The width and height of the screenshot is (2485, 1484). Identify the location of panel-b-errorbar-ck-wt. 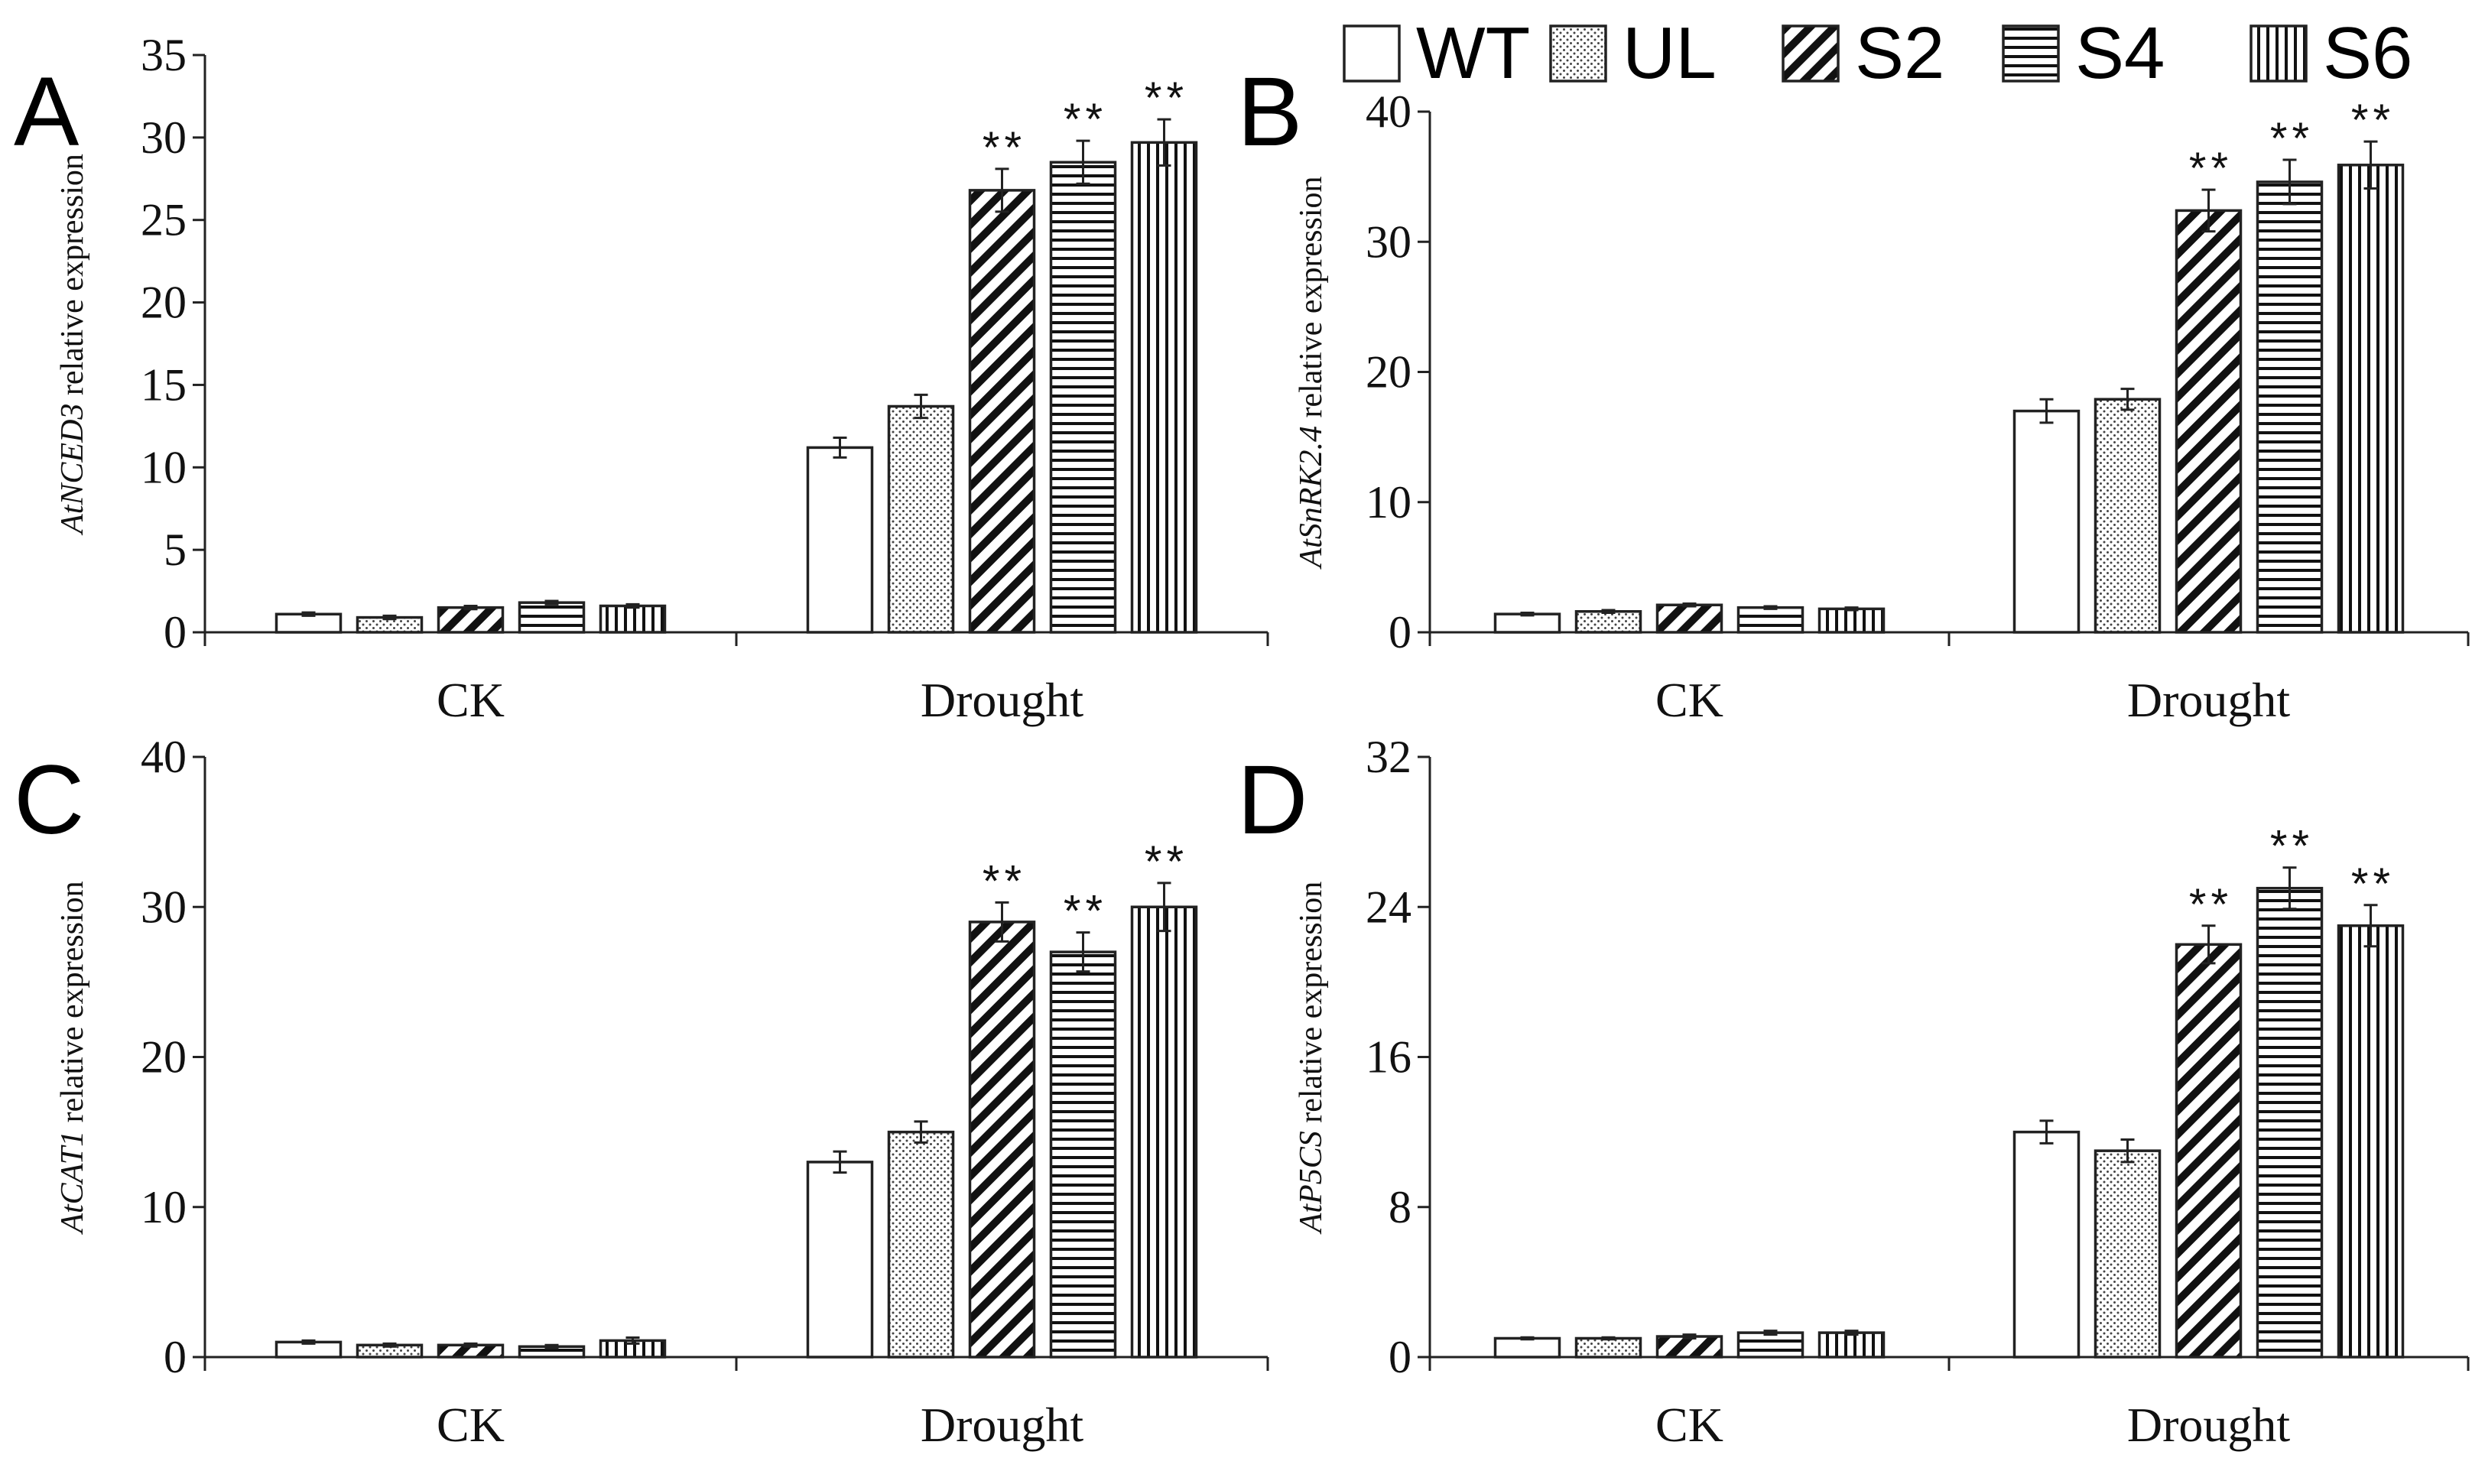
(1527, 614).